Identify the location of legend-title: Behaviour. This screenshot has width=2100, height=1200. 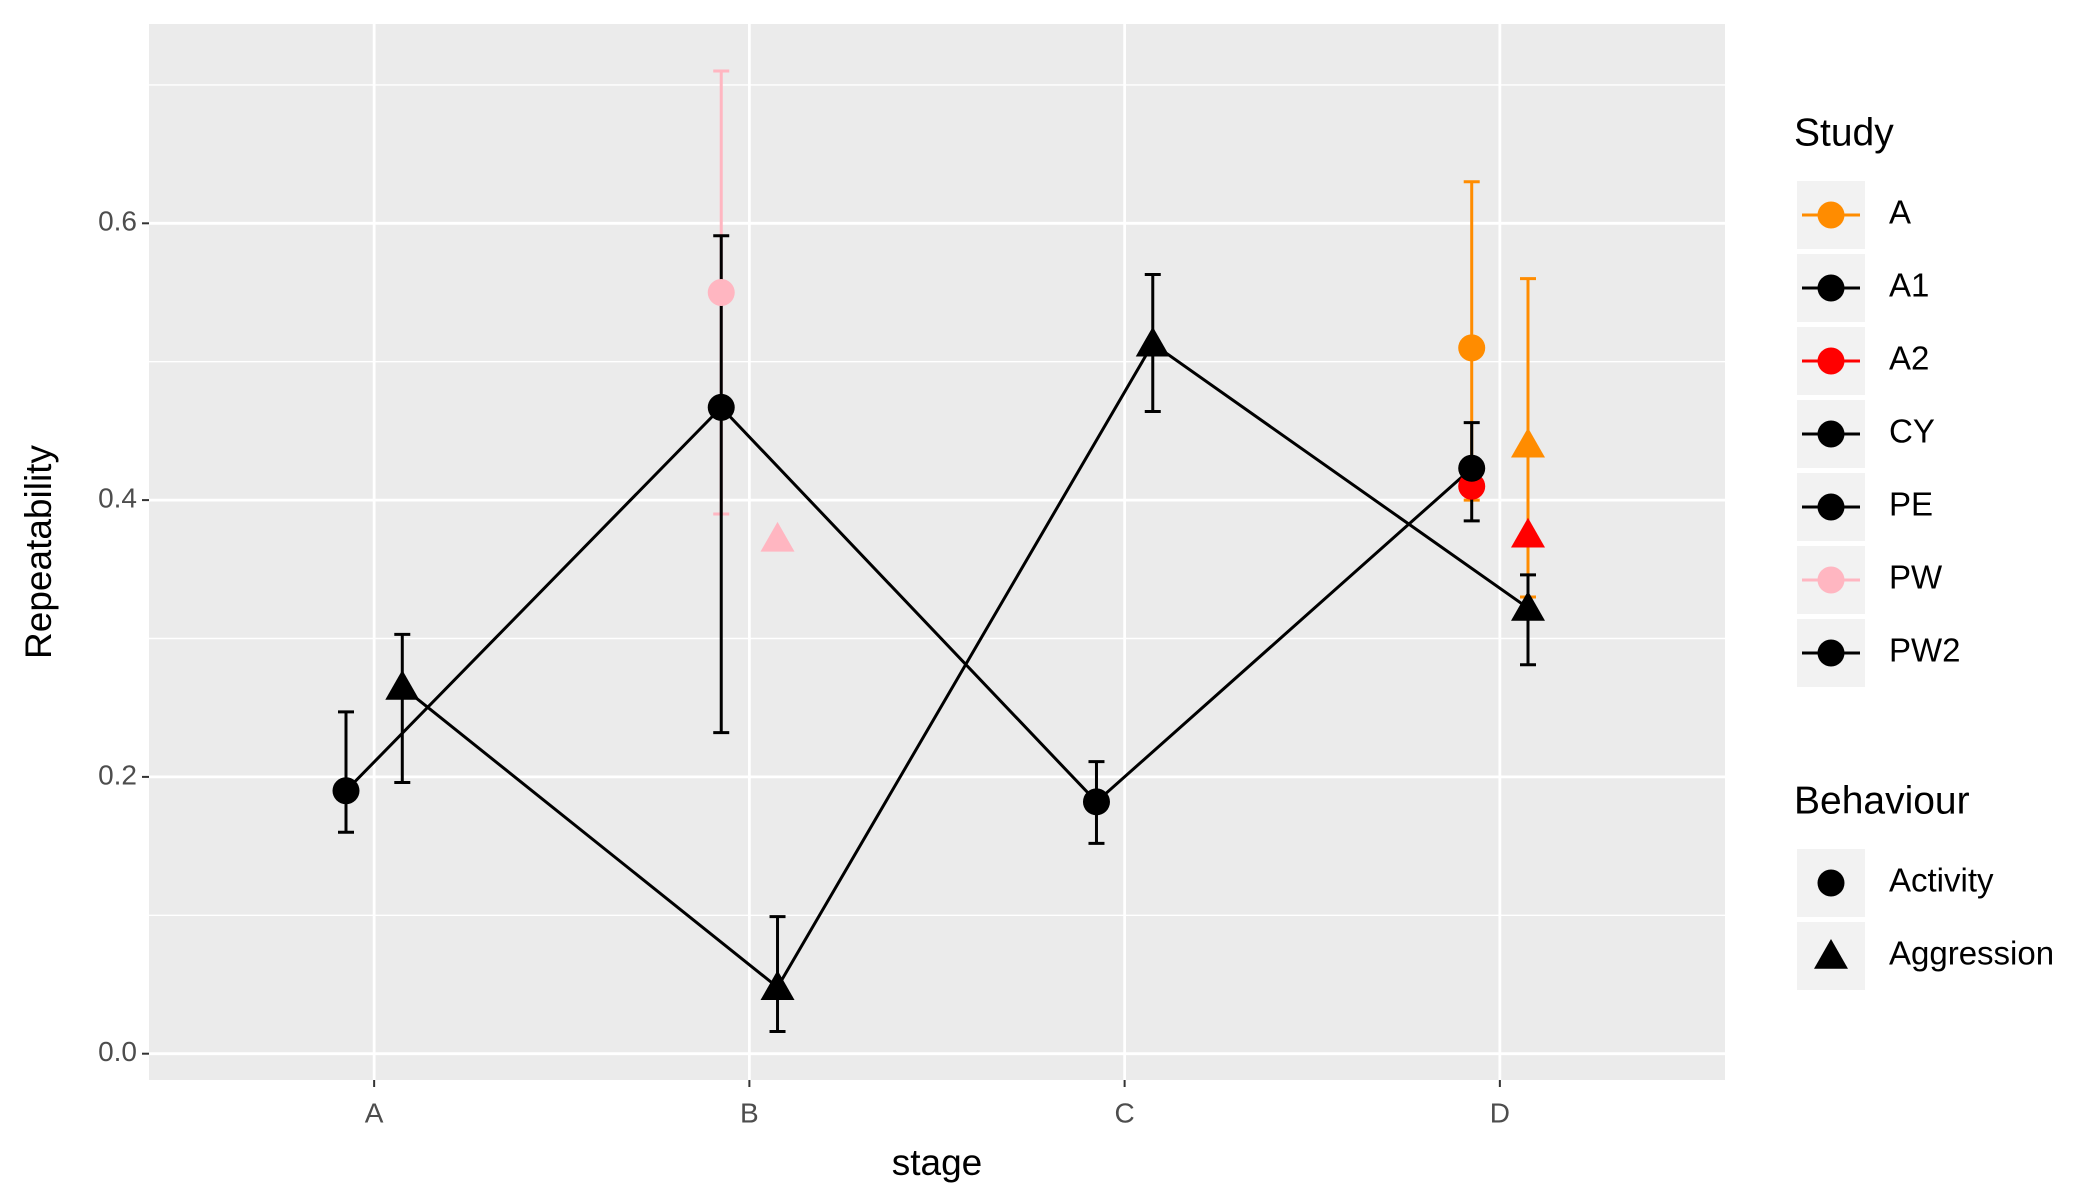
(1882, 800).